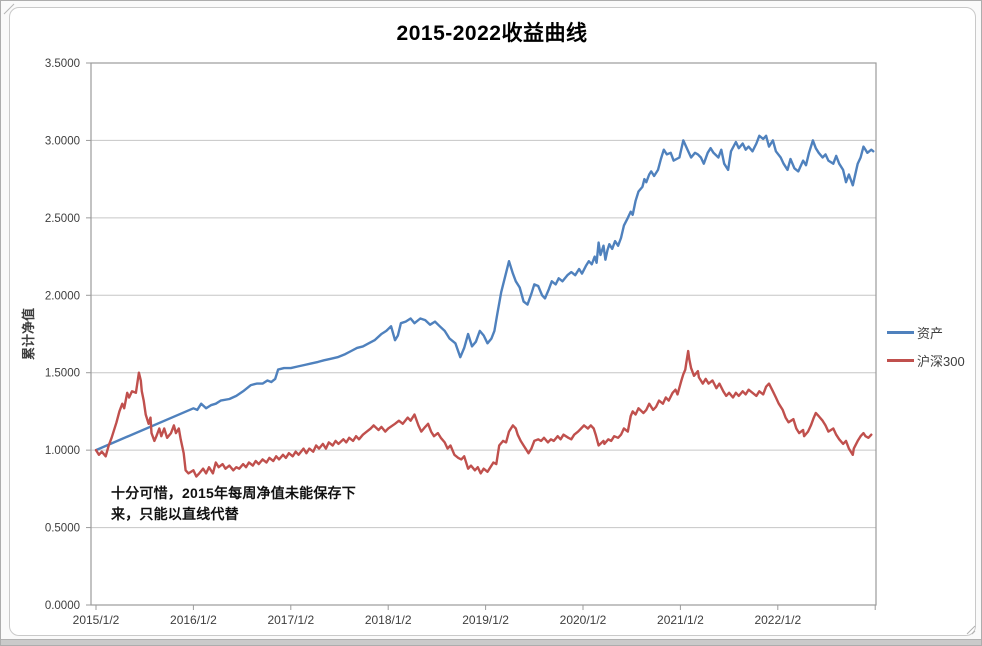  I want to click on svg-text: 0.0000, so click(62, 606).